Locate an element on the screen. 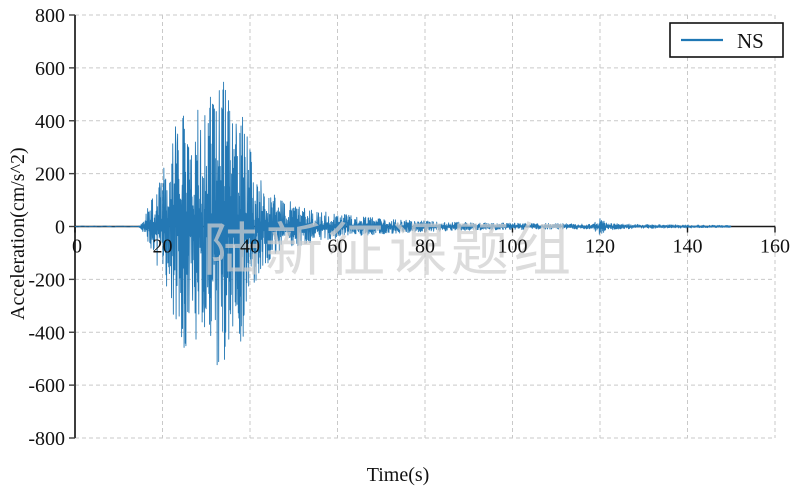 Image resolution: width=800 pixels, height=498 pixels. y-tick-label: 600 is located at coordinates (50, 69).